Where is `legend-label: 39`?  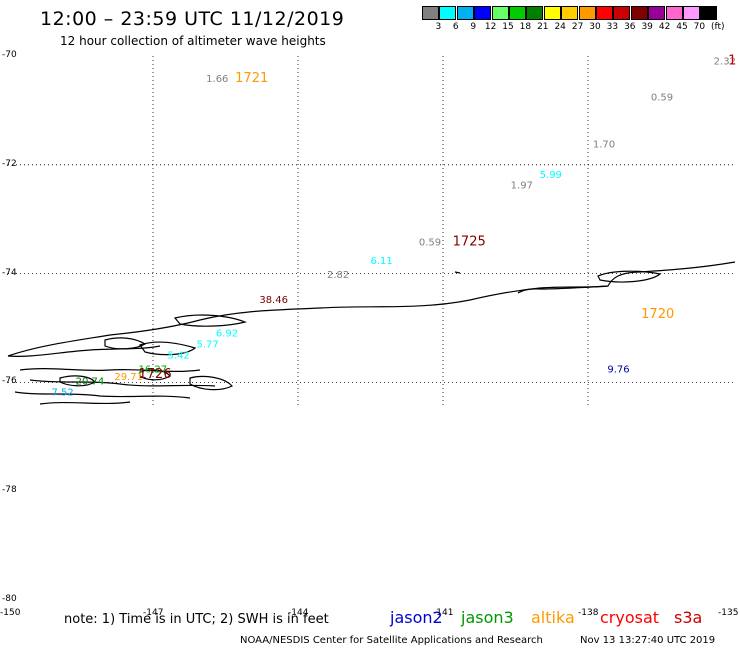 legend-label: 39 is located at coordinates (647, 27).